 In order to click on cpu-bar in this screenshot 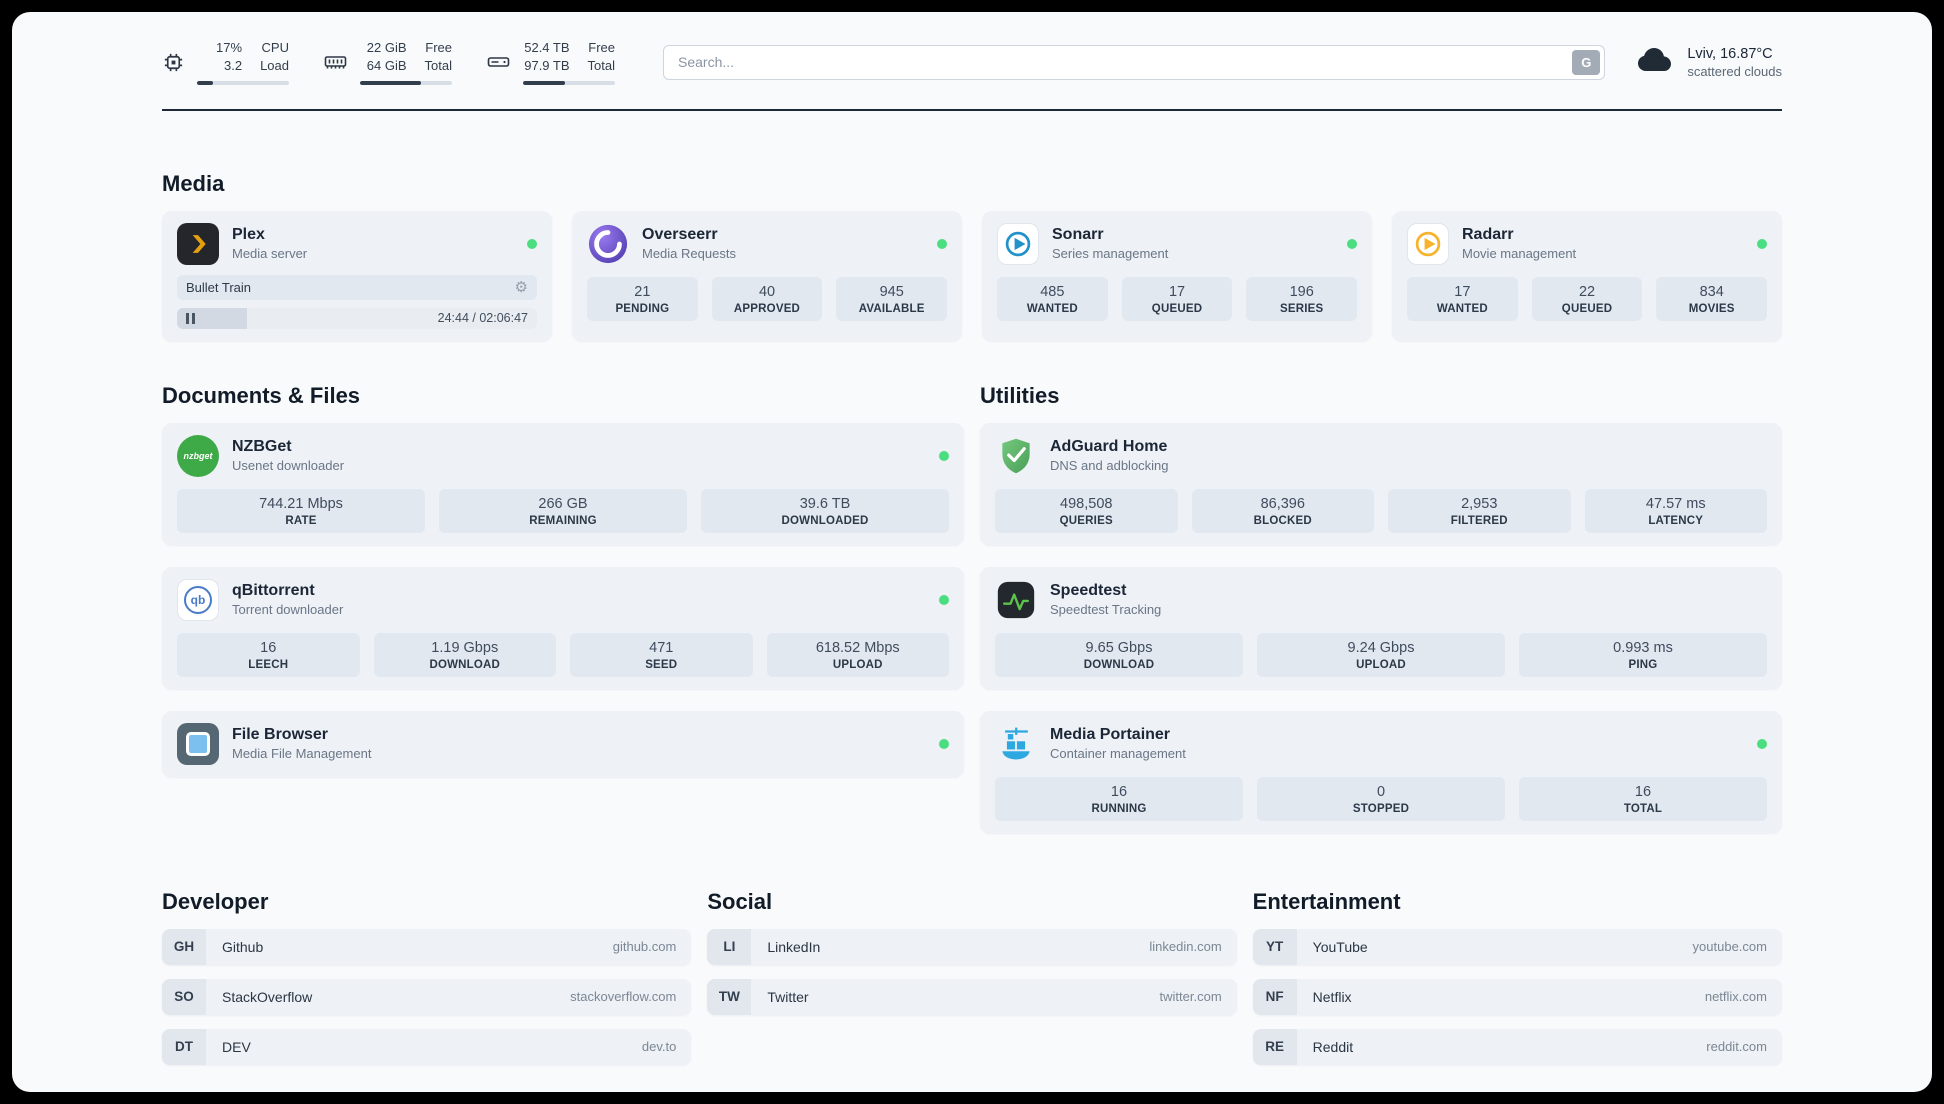, I will do `click(243, 82)`.